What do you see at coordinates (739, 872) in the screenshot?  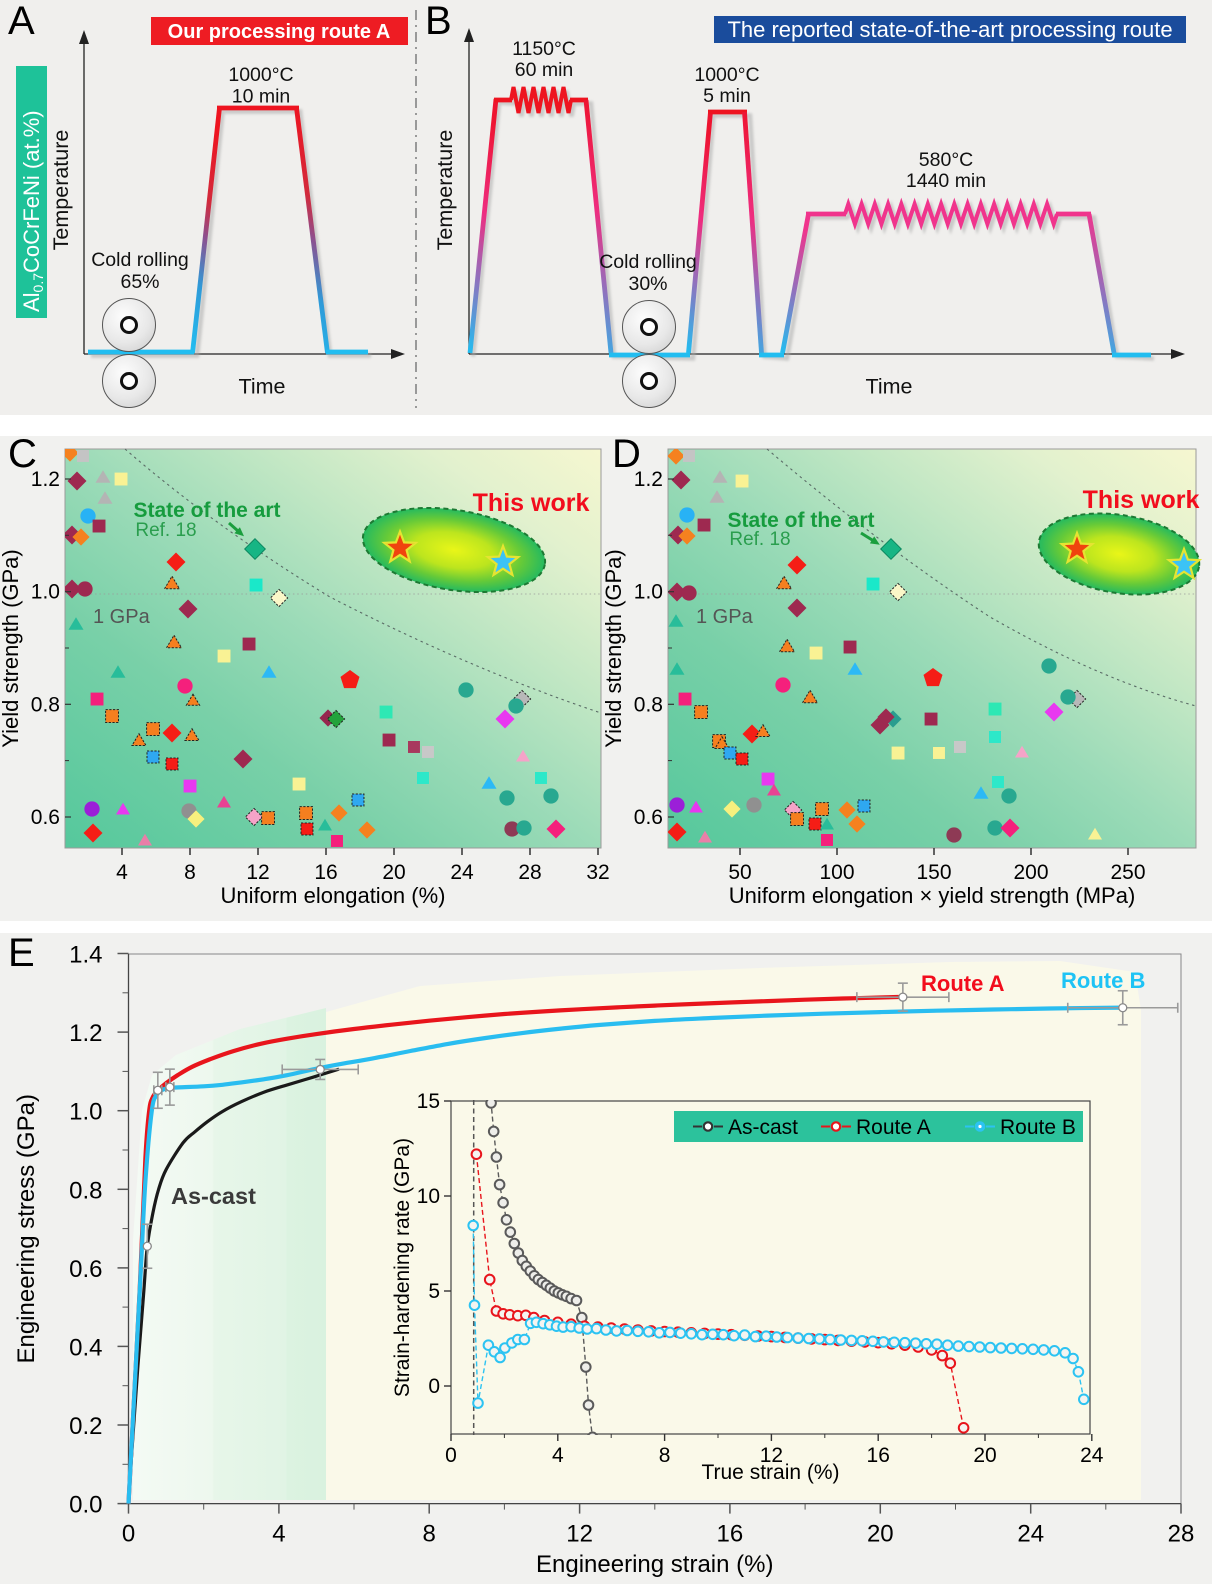 I see `svg-text: 50` at bounding box center [739, 872].